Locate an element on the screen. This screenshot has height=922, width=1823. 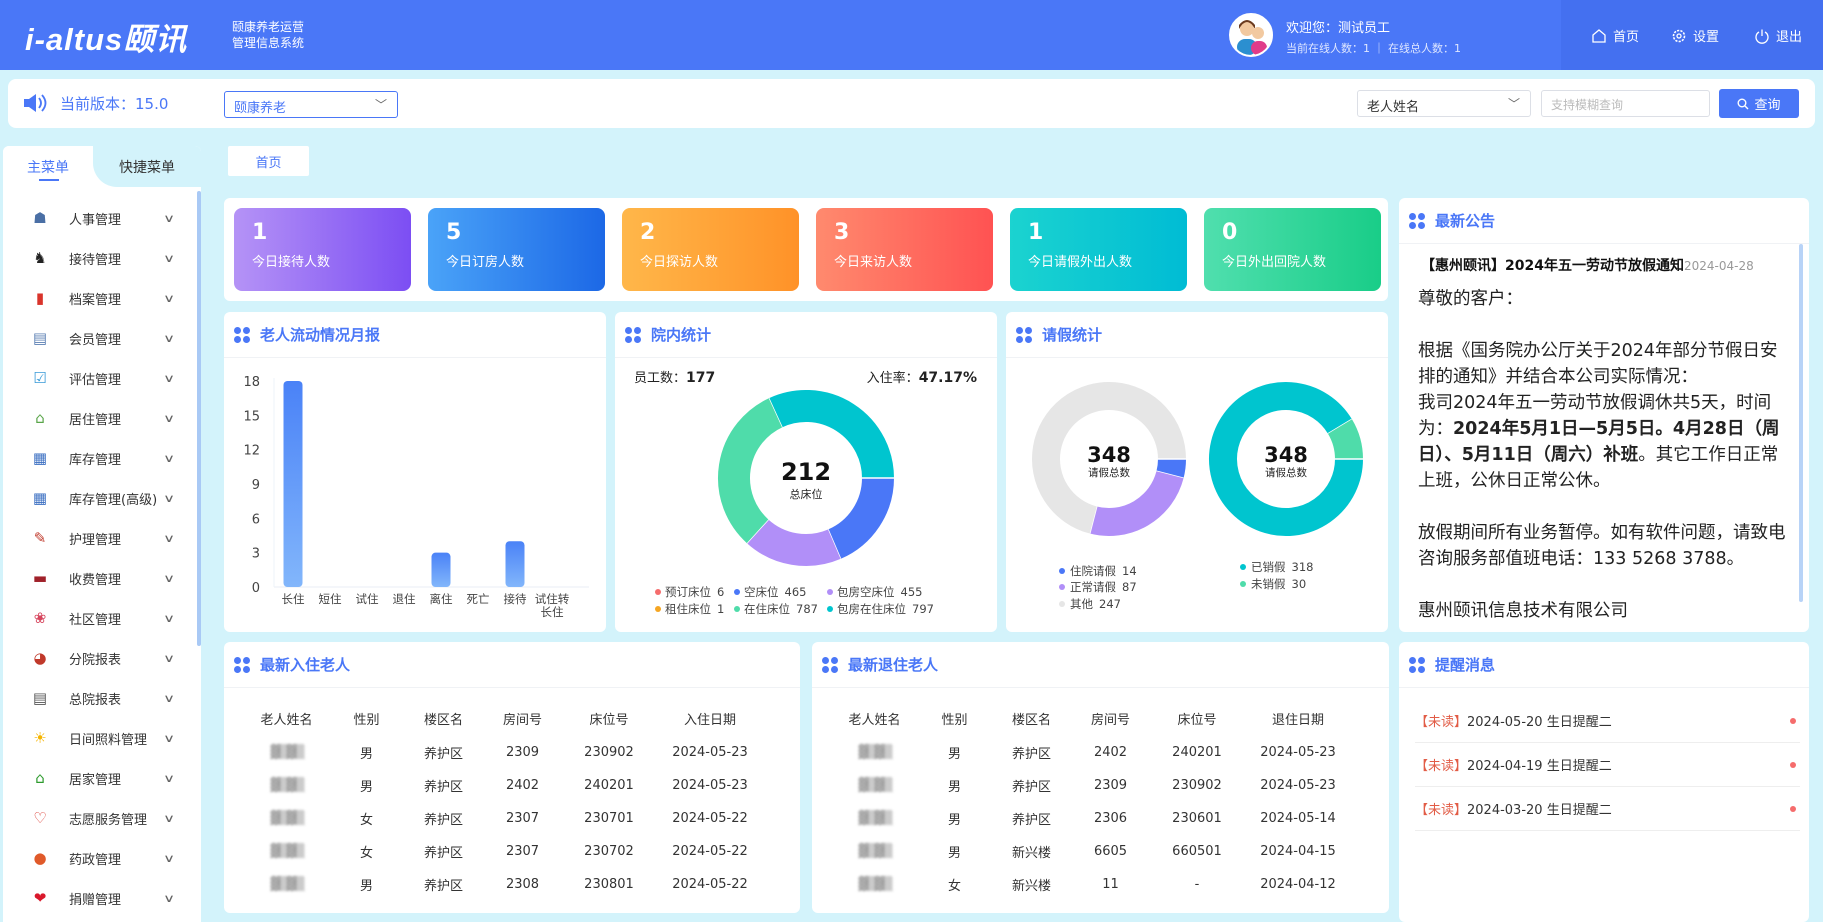
legend-item: 在住床位 787 is located at coordinates (781, 609).